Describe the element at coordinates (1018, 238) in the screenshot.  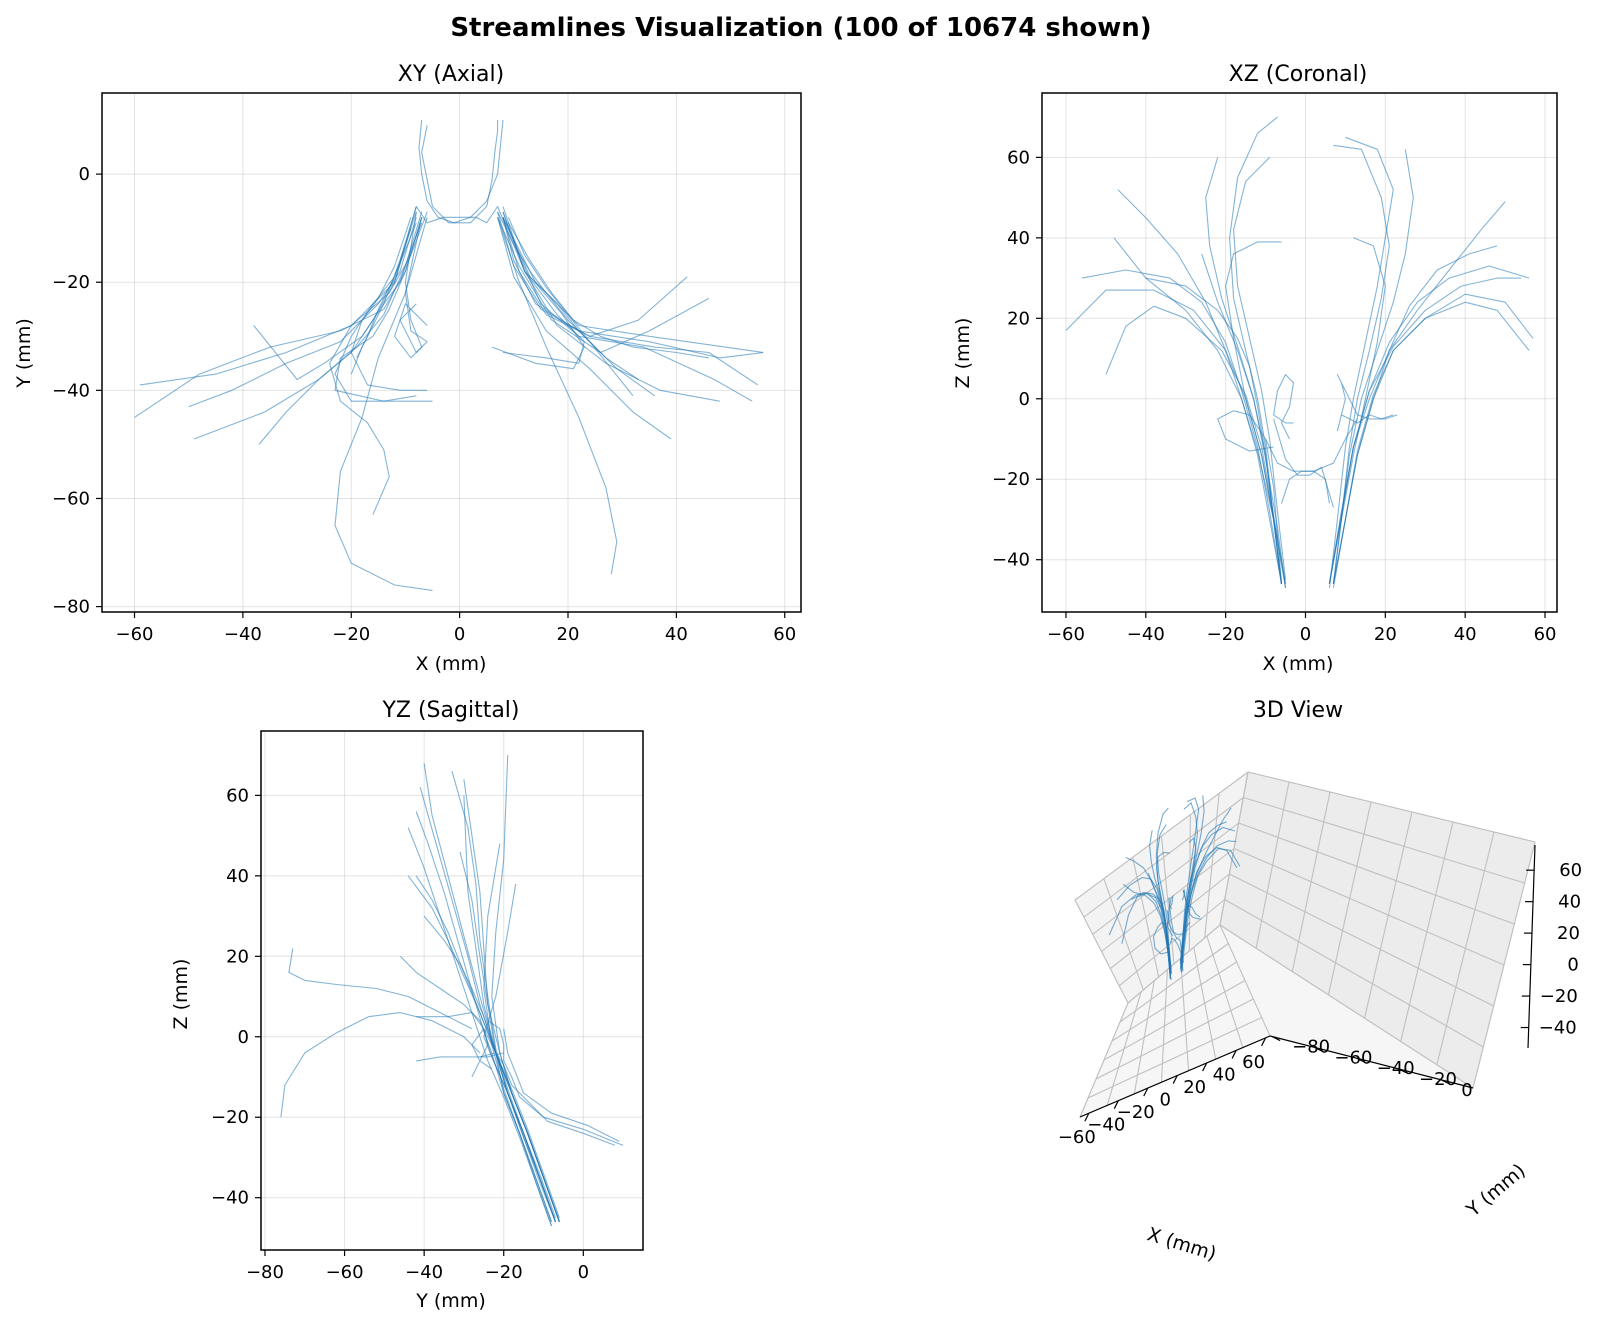
I see `y-tick-label: 40` at that location.